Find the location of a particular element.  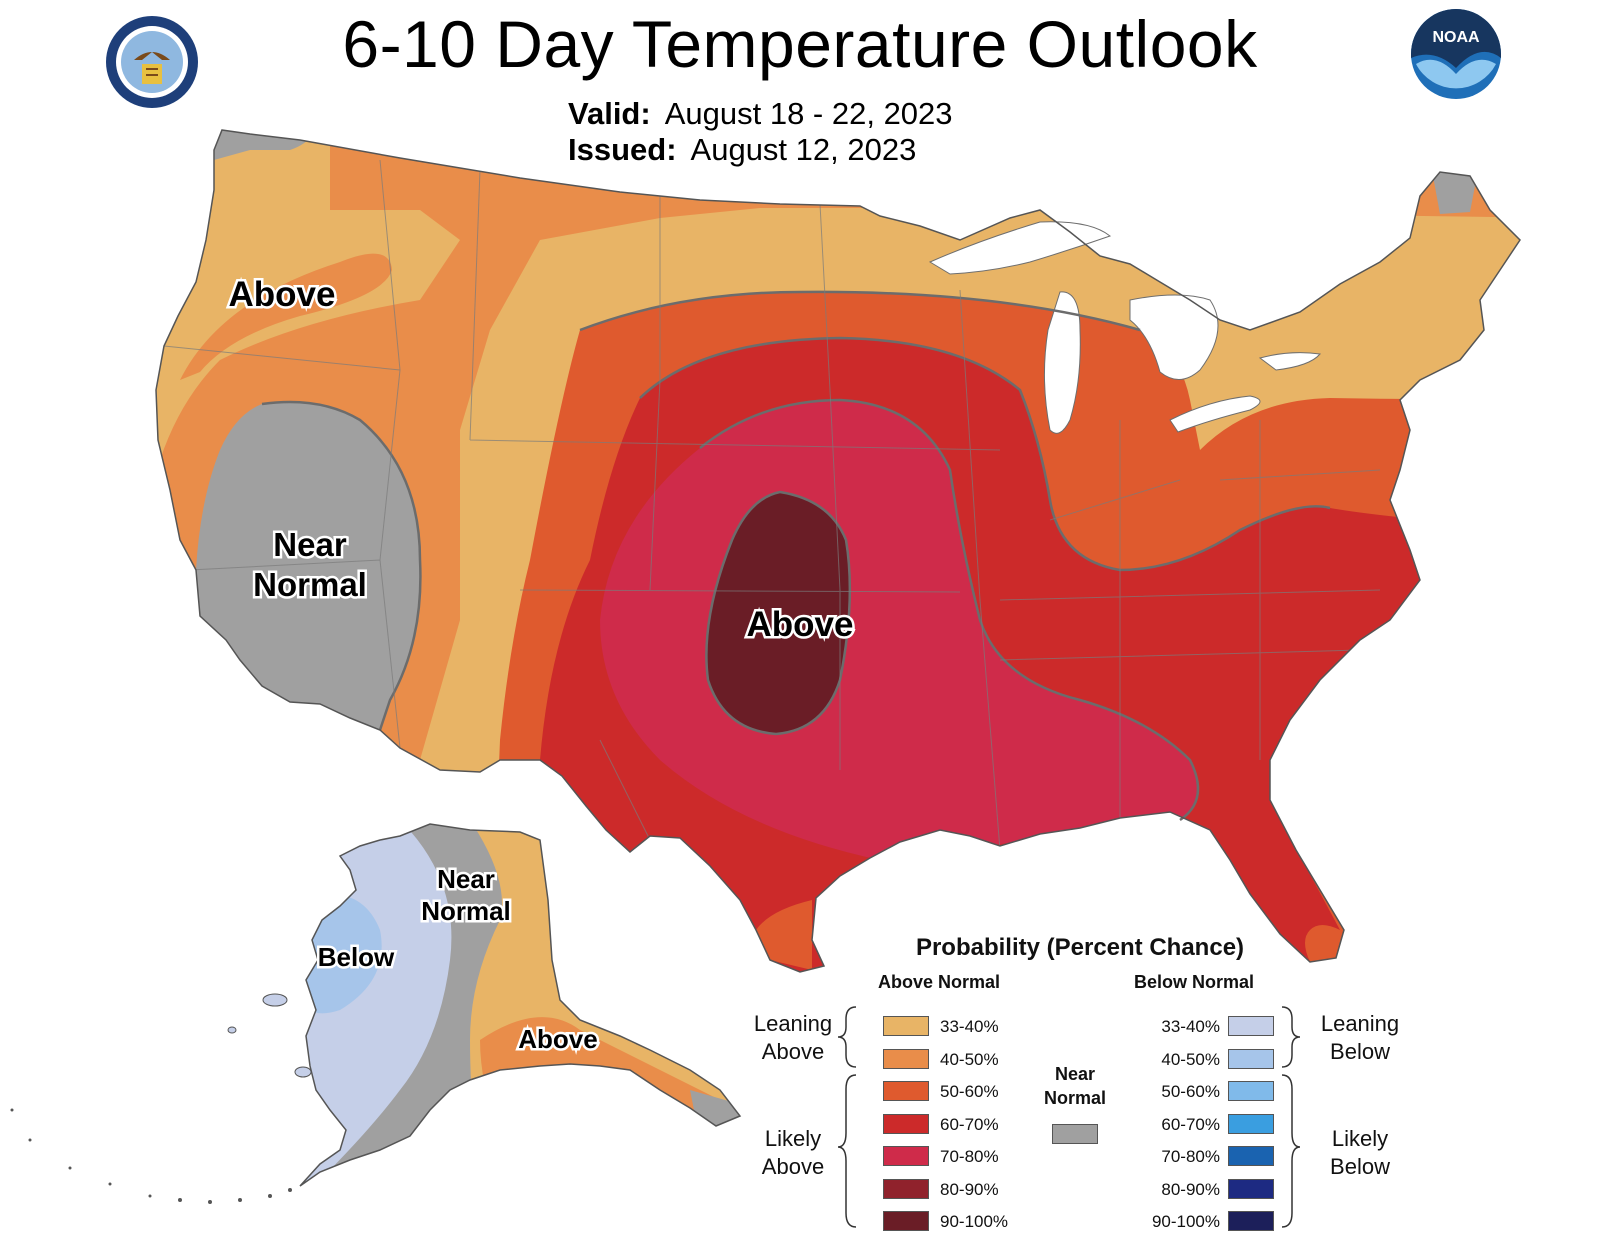

legend-likely-above-1: Likely is located at coordinates (793, 1138).